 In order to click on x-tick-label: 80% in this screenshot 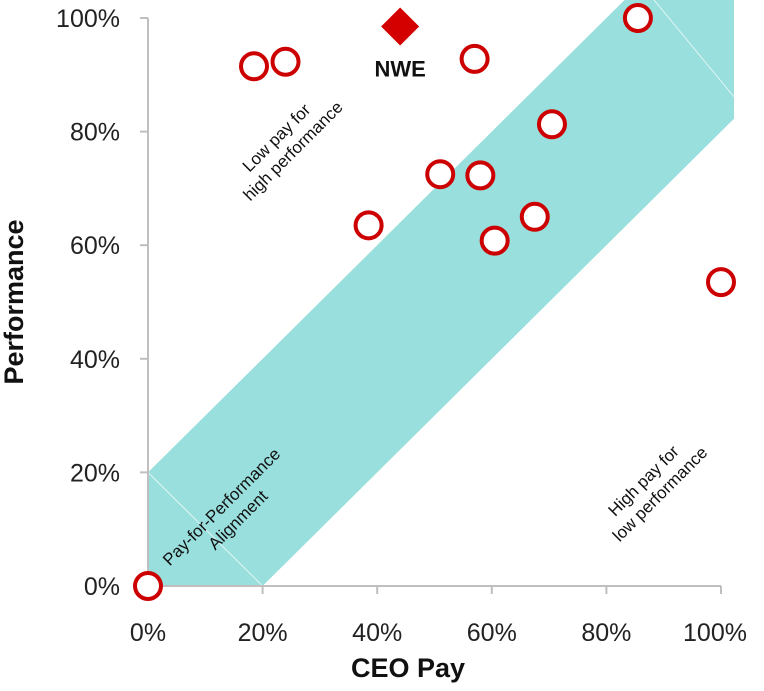, I will do `click(606, 633)`.